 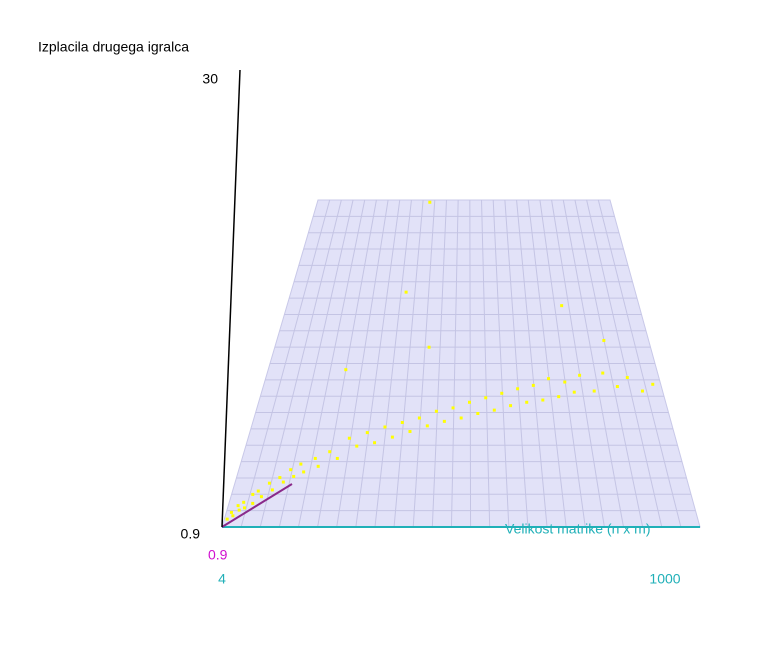 What do you see at coordinates (210, 79) in the screenshot?
I see `y-tick-label: 30` at bounding box center [210, 79].